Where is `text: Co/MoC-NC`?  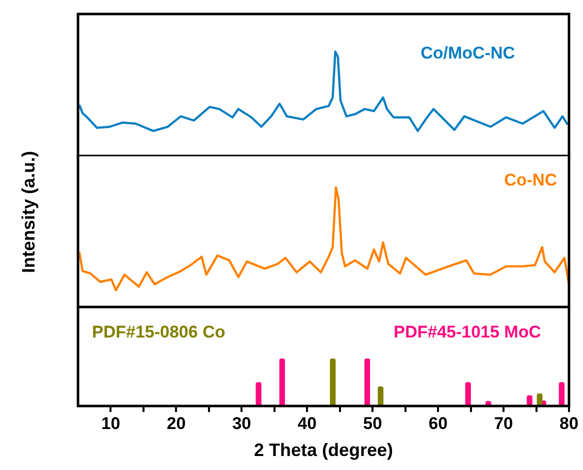 text: Co/MoC-NC is located at coordinates (467, 53).